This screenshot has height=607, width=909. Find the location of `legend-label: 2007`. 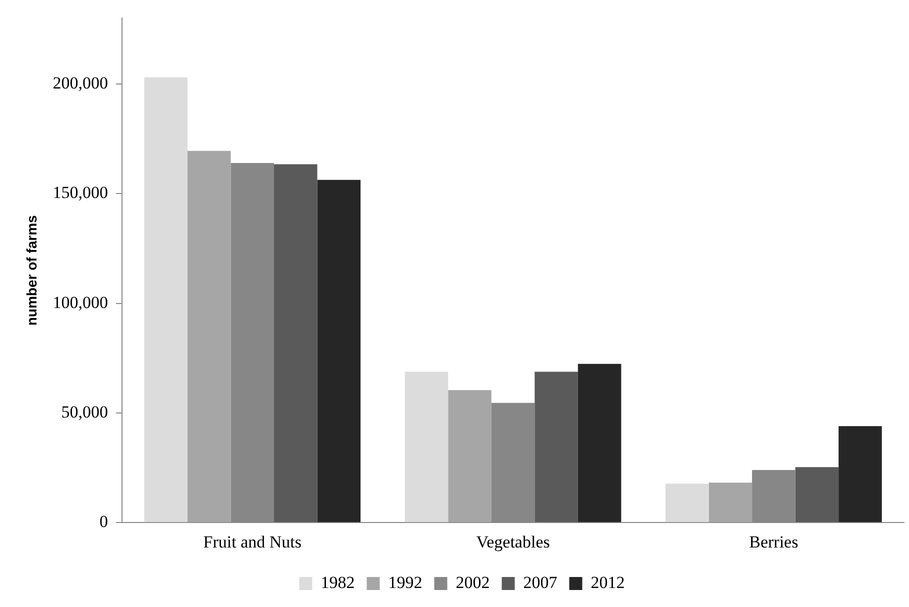

legend-label: 2007 is located at coordinates (540, 582).